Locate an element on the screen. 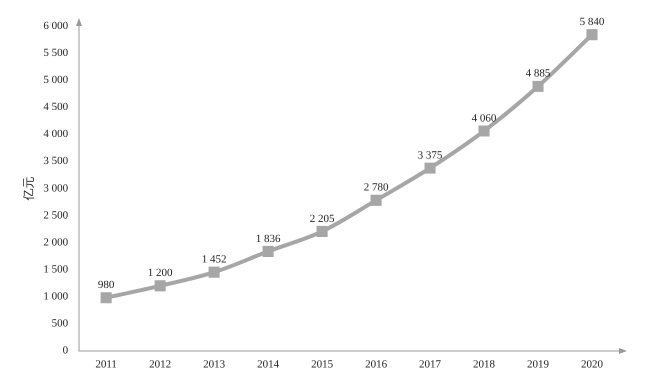 Image resolution: width=655 pixels, height=386 pixels. y-tick-label: 500 is located at coordinates (60, 324).